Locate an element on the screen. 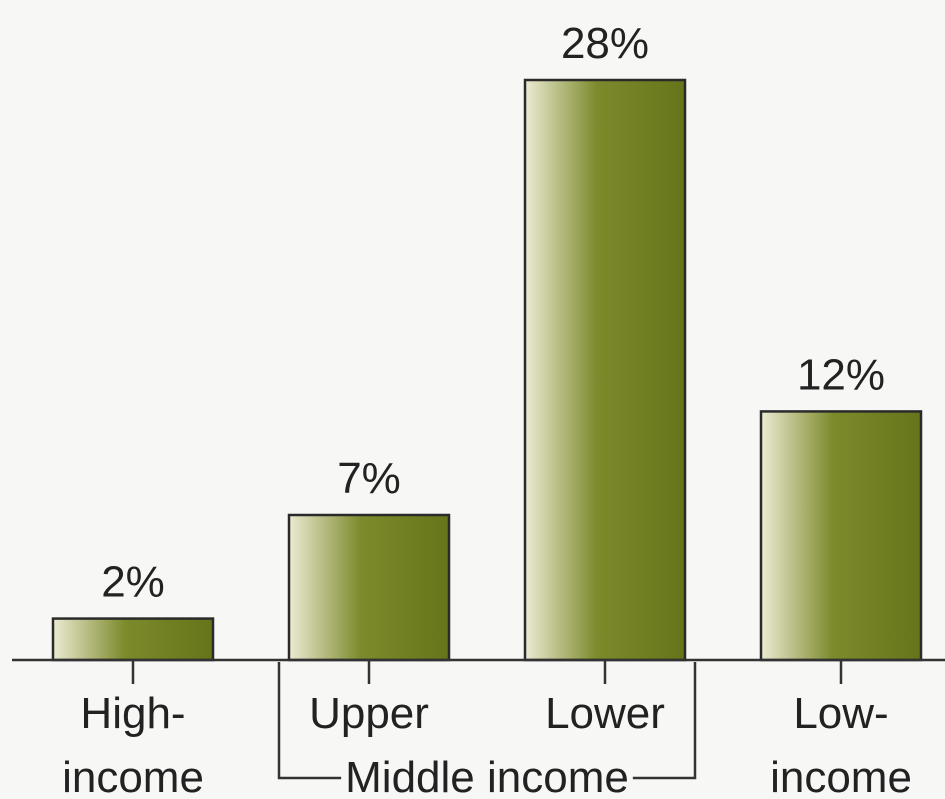  x-tick-label: Low-income is located at coordinates (841, 744).